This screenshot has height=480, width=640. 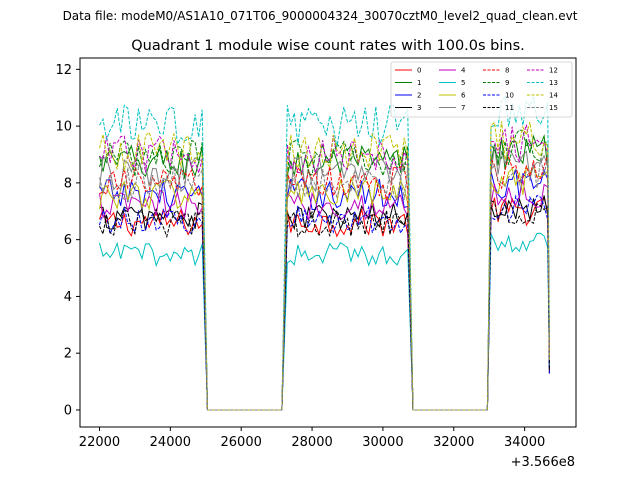 What do you see at coordinates (524, 442) in the screenshot?
I see `x-tick-label: 34000` at bounding box center [524, 442].